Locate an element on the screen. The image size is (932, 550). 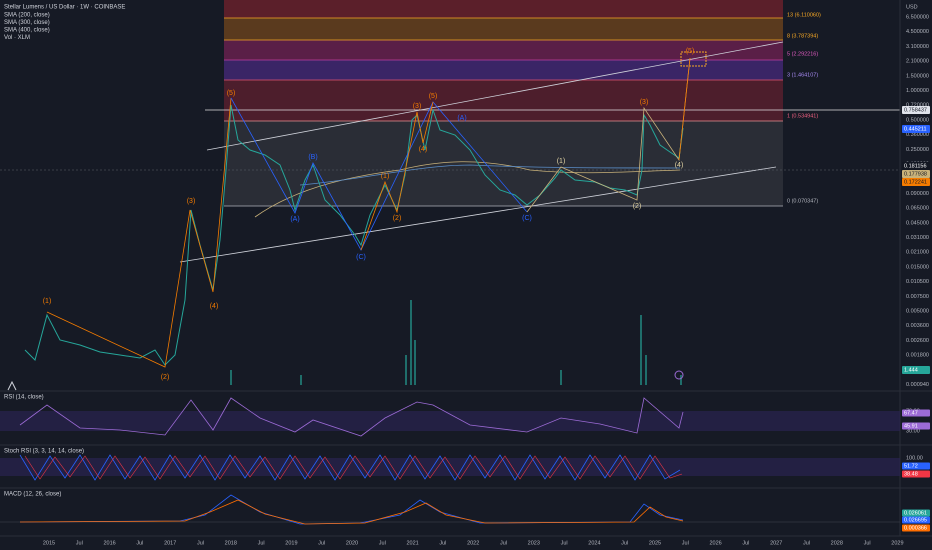
time-label: 2018 is located at coordinates (231, 543).